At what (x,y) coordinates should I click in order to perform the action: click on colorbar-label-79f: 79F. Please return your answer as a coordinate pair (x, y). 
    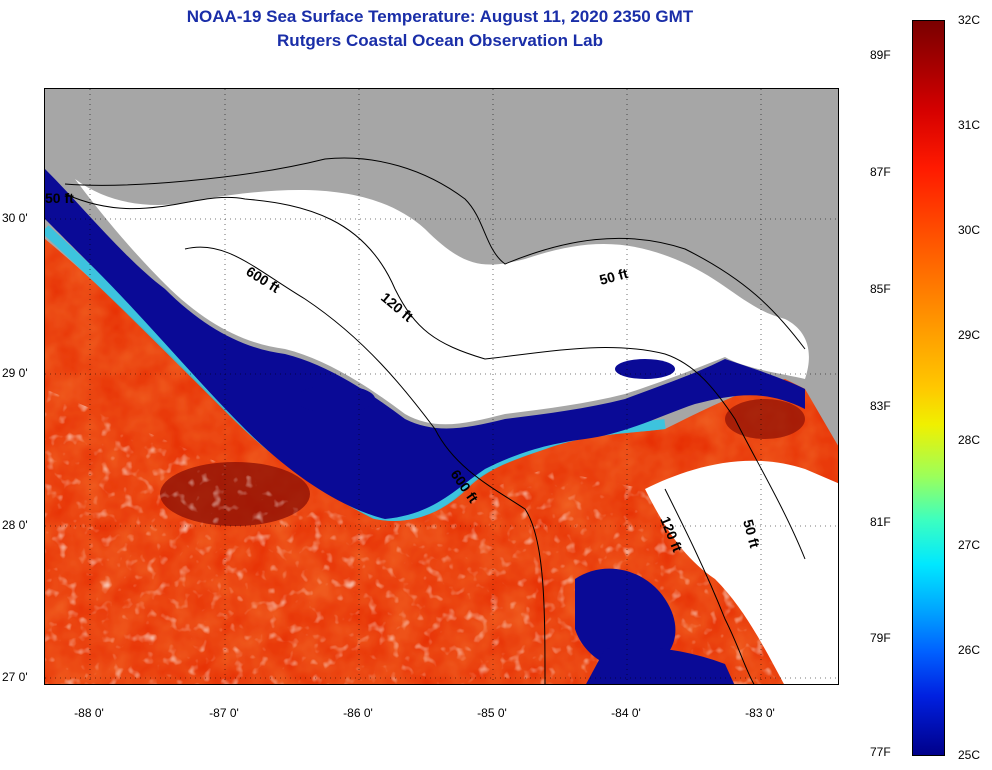
    Looking at the image, I should click on (880, 638).